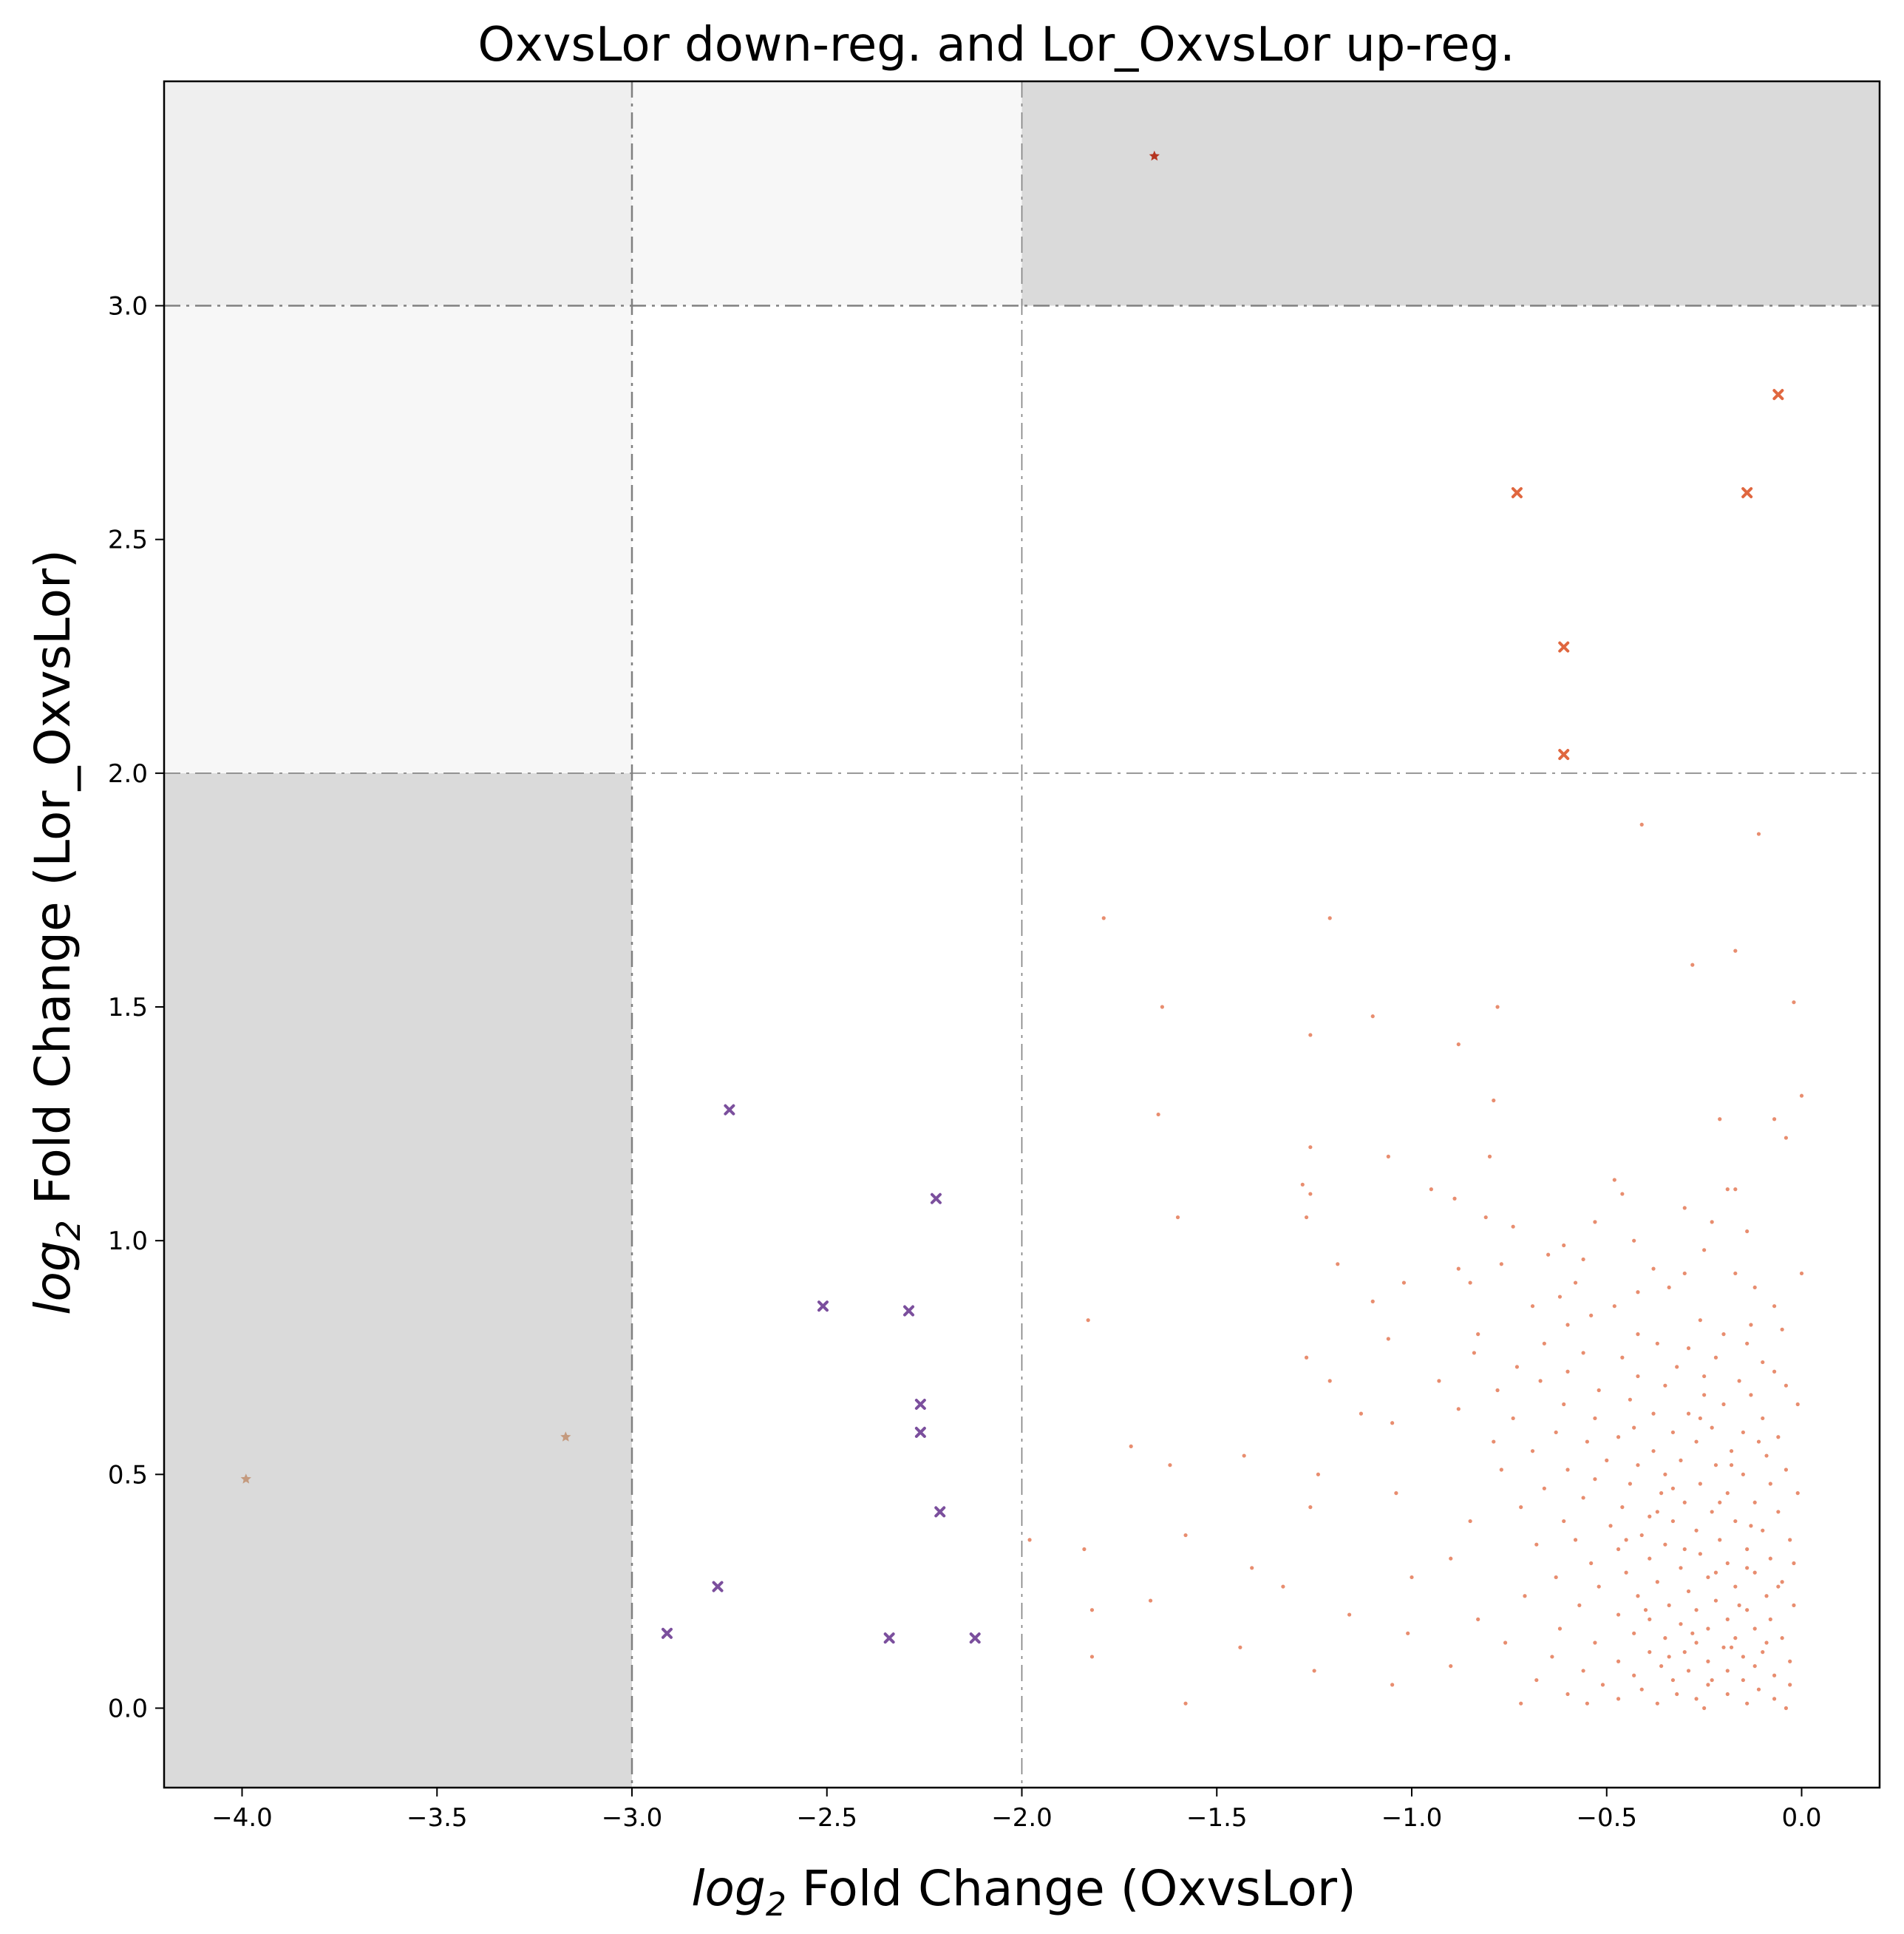 The image size is (1904, 1934). Describe the element at coordinates (1606, 1818) in the screenshot. I see `x-tick-label-7: −0.5` at that location.